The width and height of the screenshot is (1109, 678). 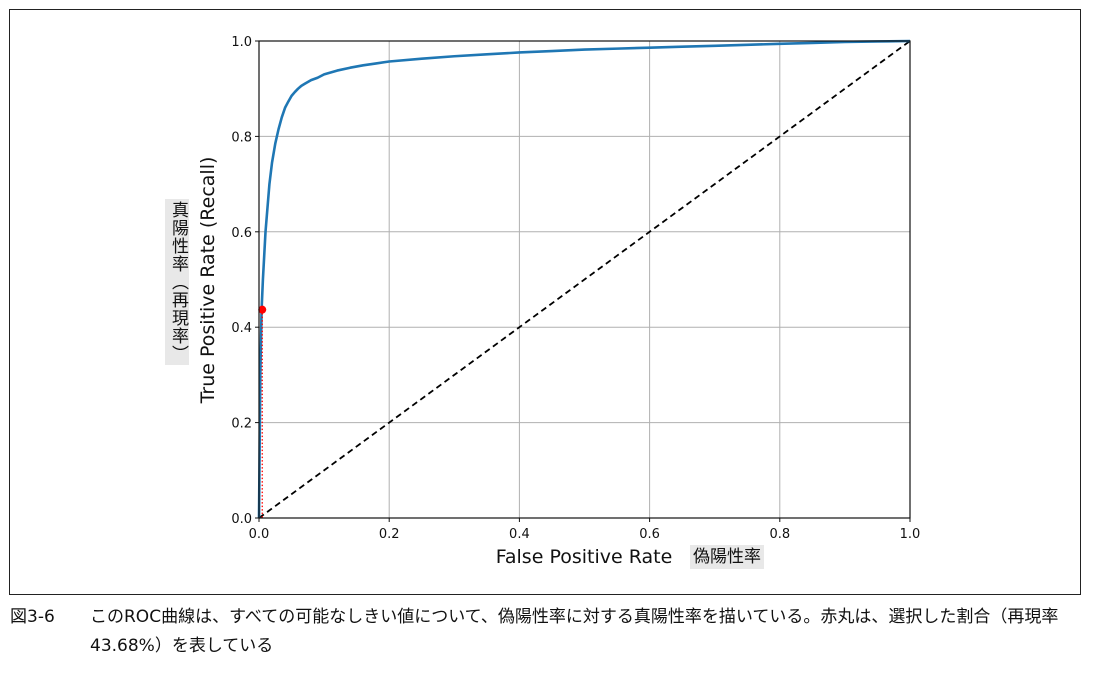 I want to click on caption-number: 図3-6, so click(x=32, y=617).